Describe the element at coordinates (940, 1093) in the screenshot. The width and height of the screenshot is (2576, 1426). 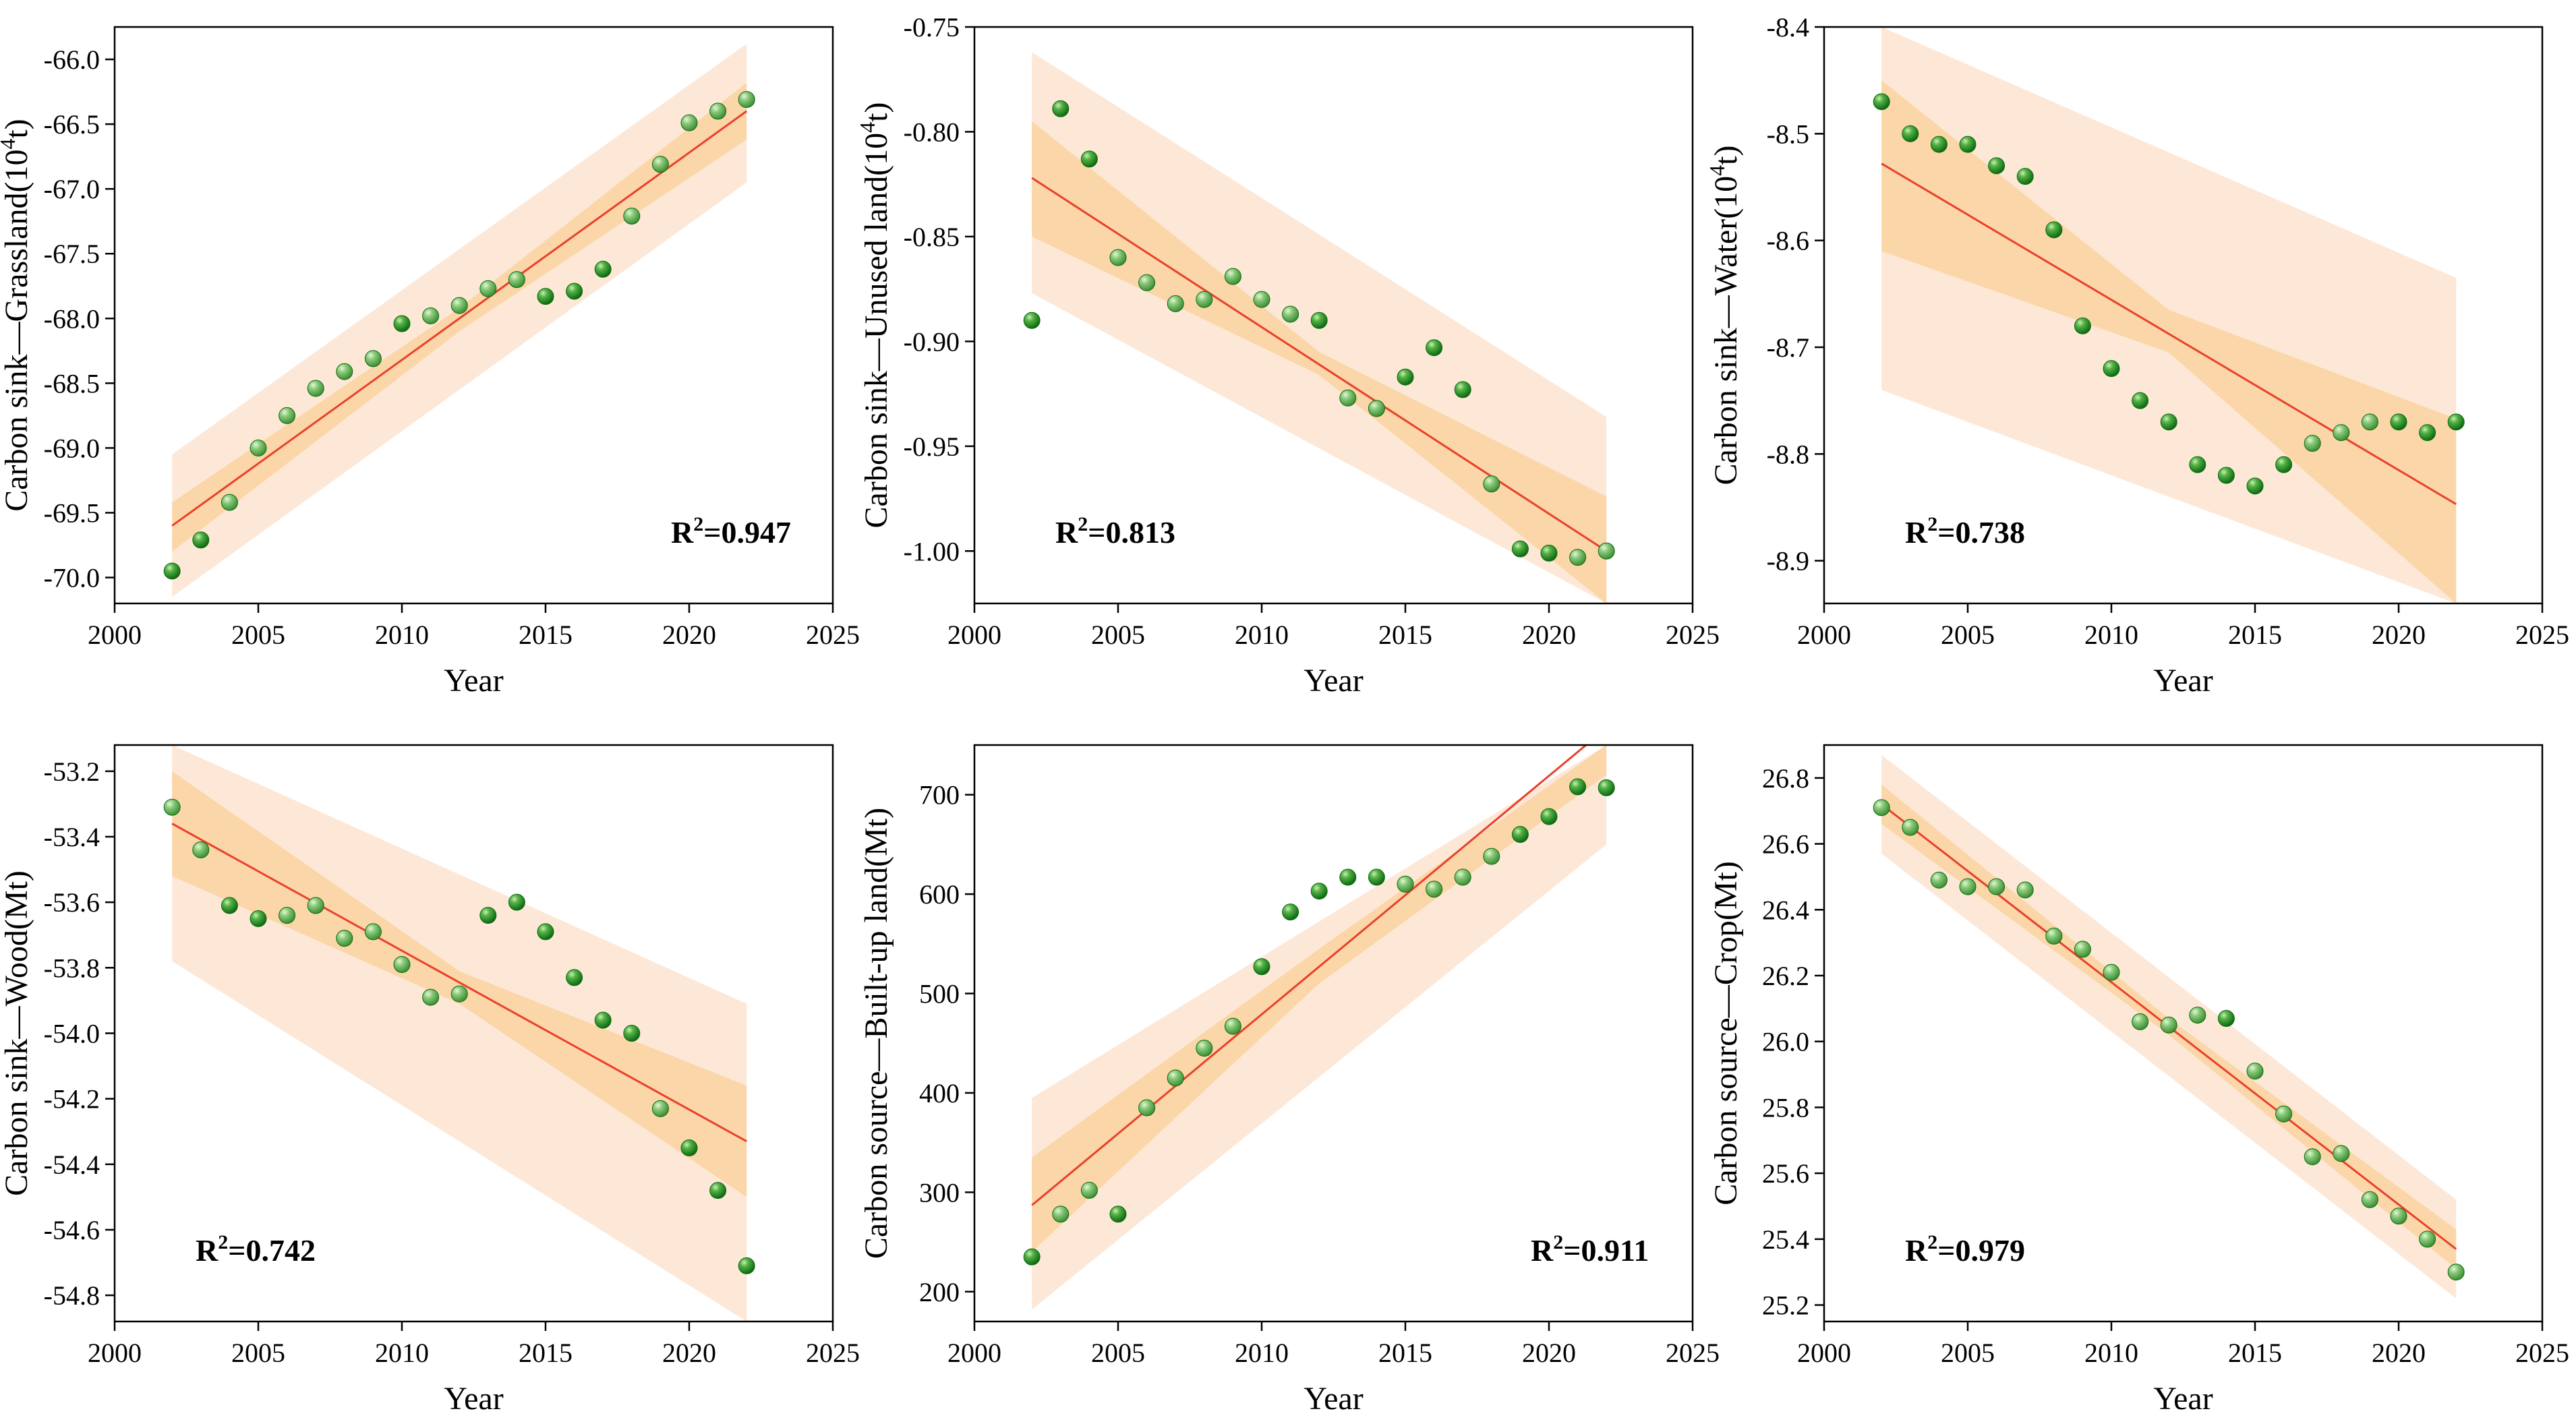
I see `y-tick-label: 400` at that location.